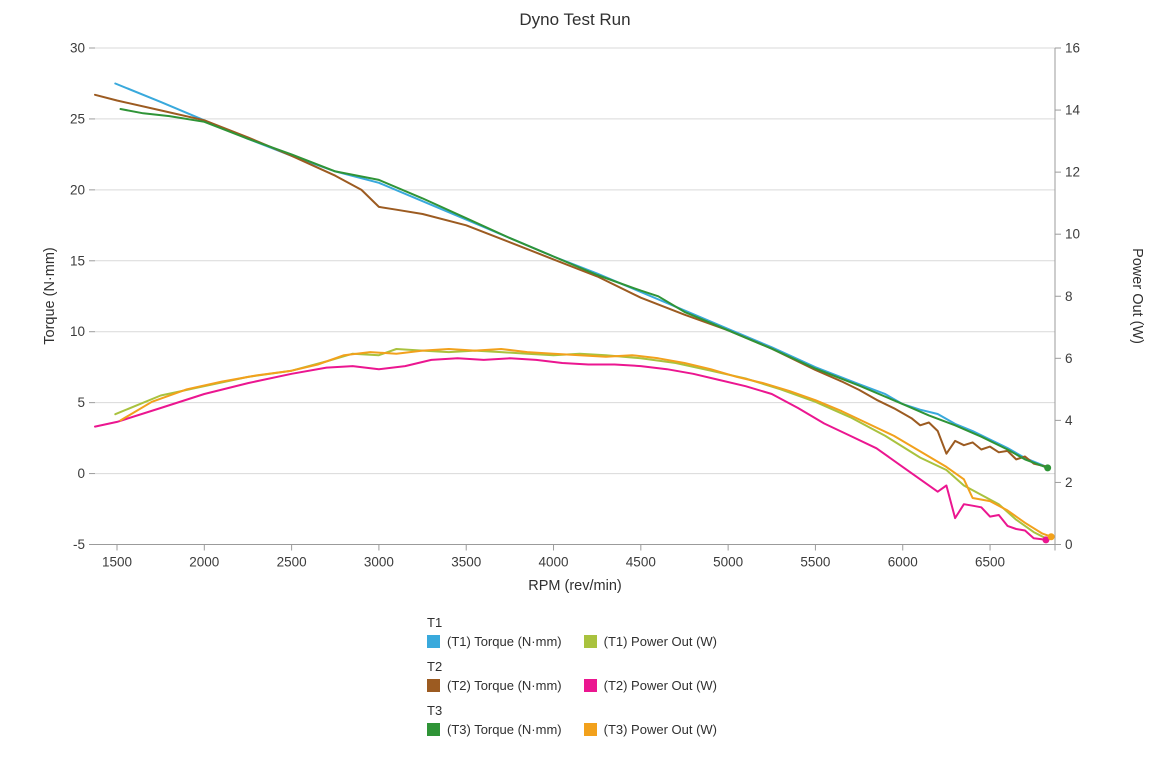  Describe the element at coordinates (435, 710) in the screenshot. I see `legend-group-title-t3: T3` at that location.